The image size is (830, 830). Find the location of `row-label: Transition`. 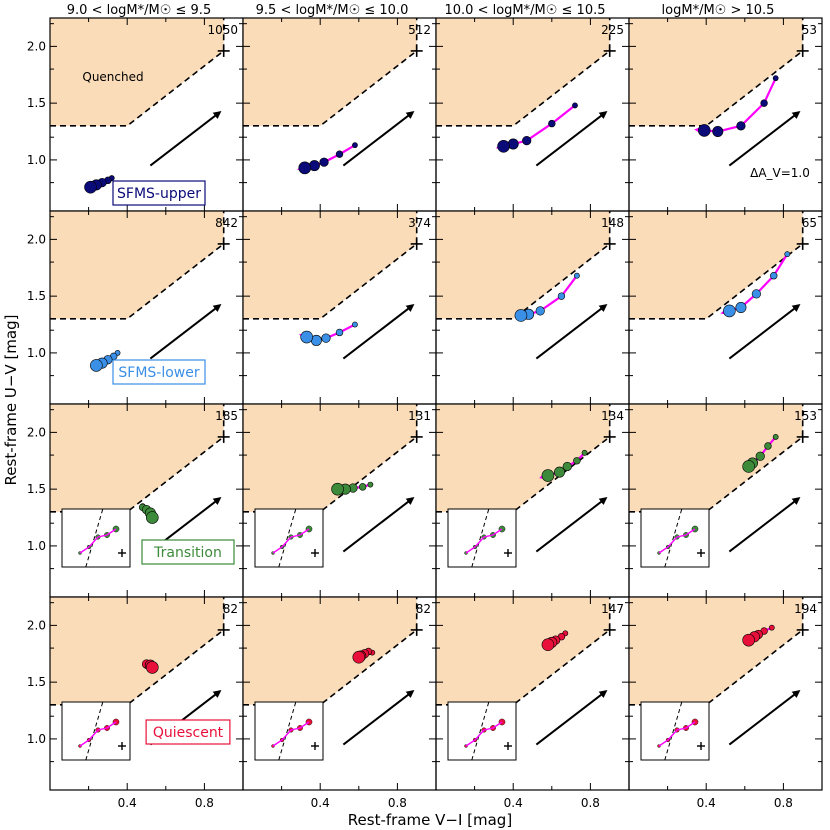

row-label: Transition is located at coordinates (187, 553).